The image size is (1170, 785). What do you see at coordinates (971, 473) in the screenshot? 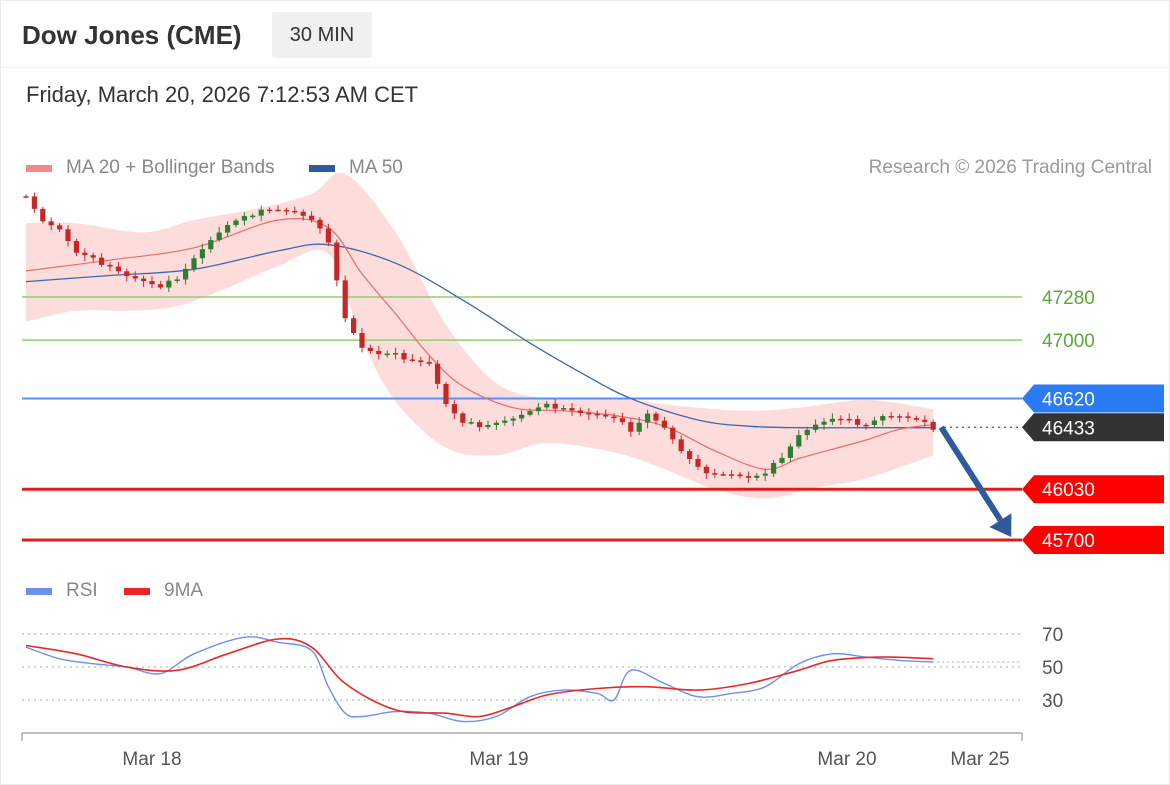
I see `forecast-arrow-shaft` at bounding box center [971, 473].